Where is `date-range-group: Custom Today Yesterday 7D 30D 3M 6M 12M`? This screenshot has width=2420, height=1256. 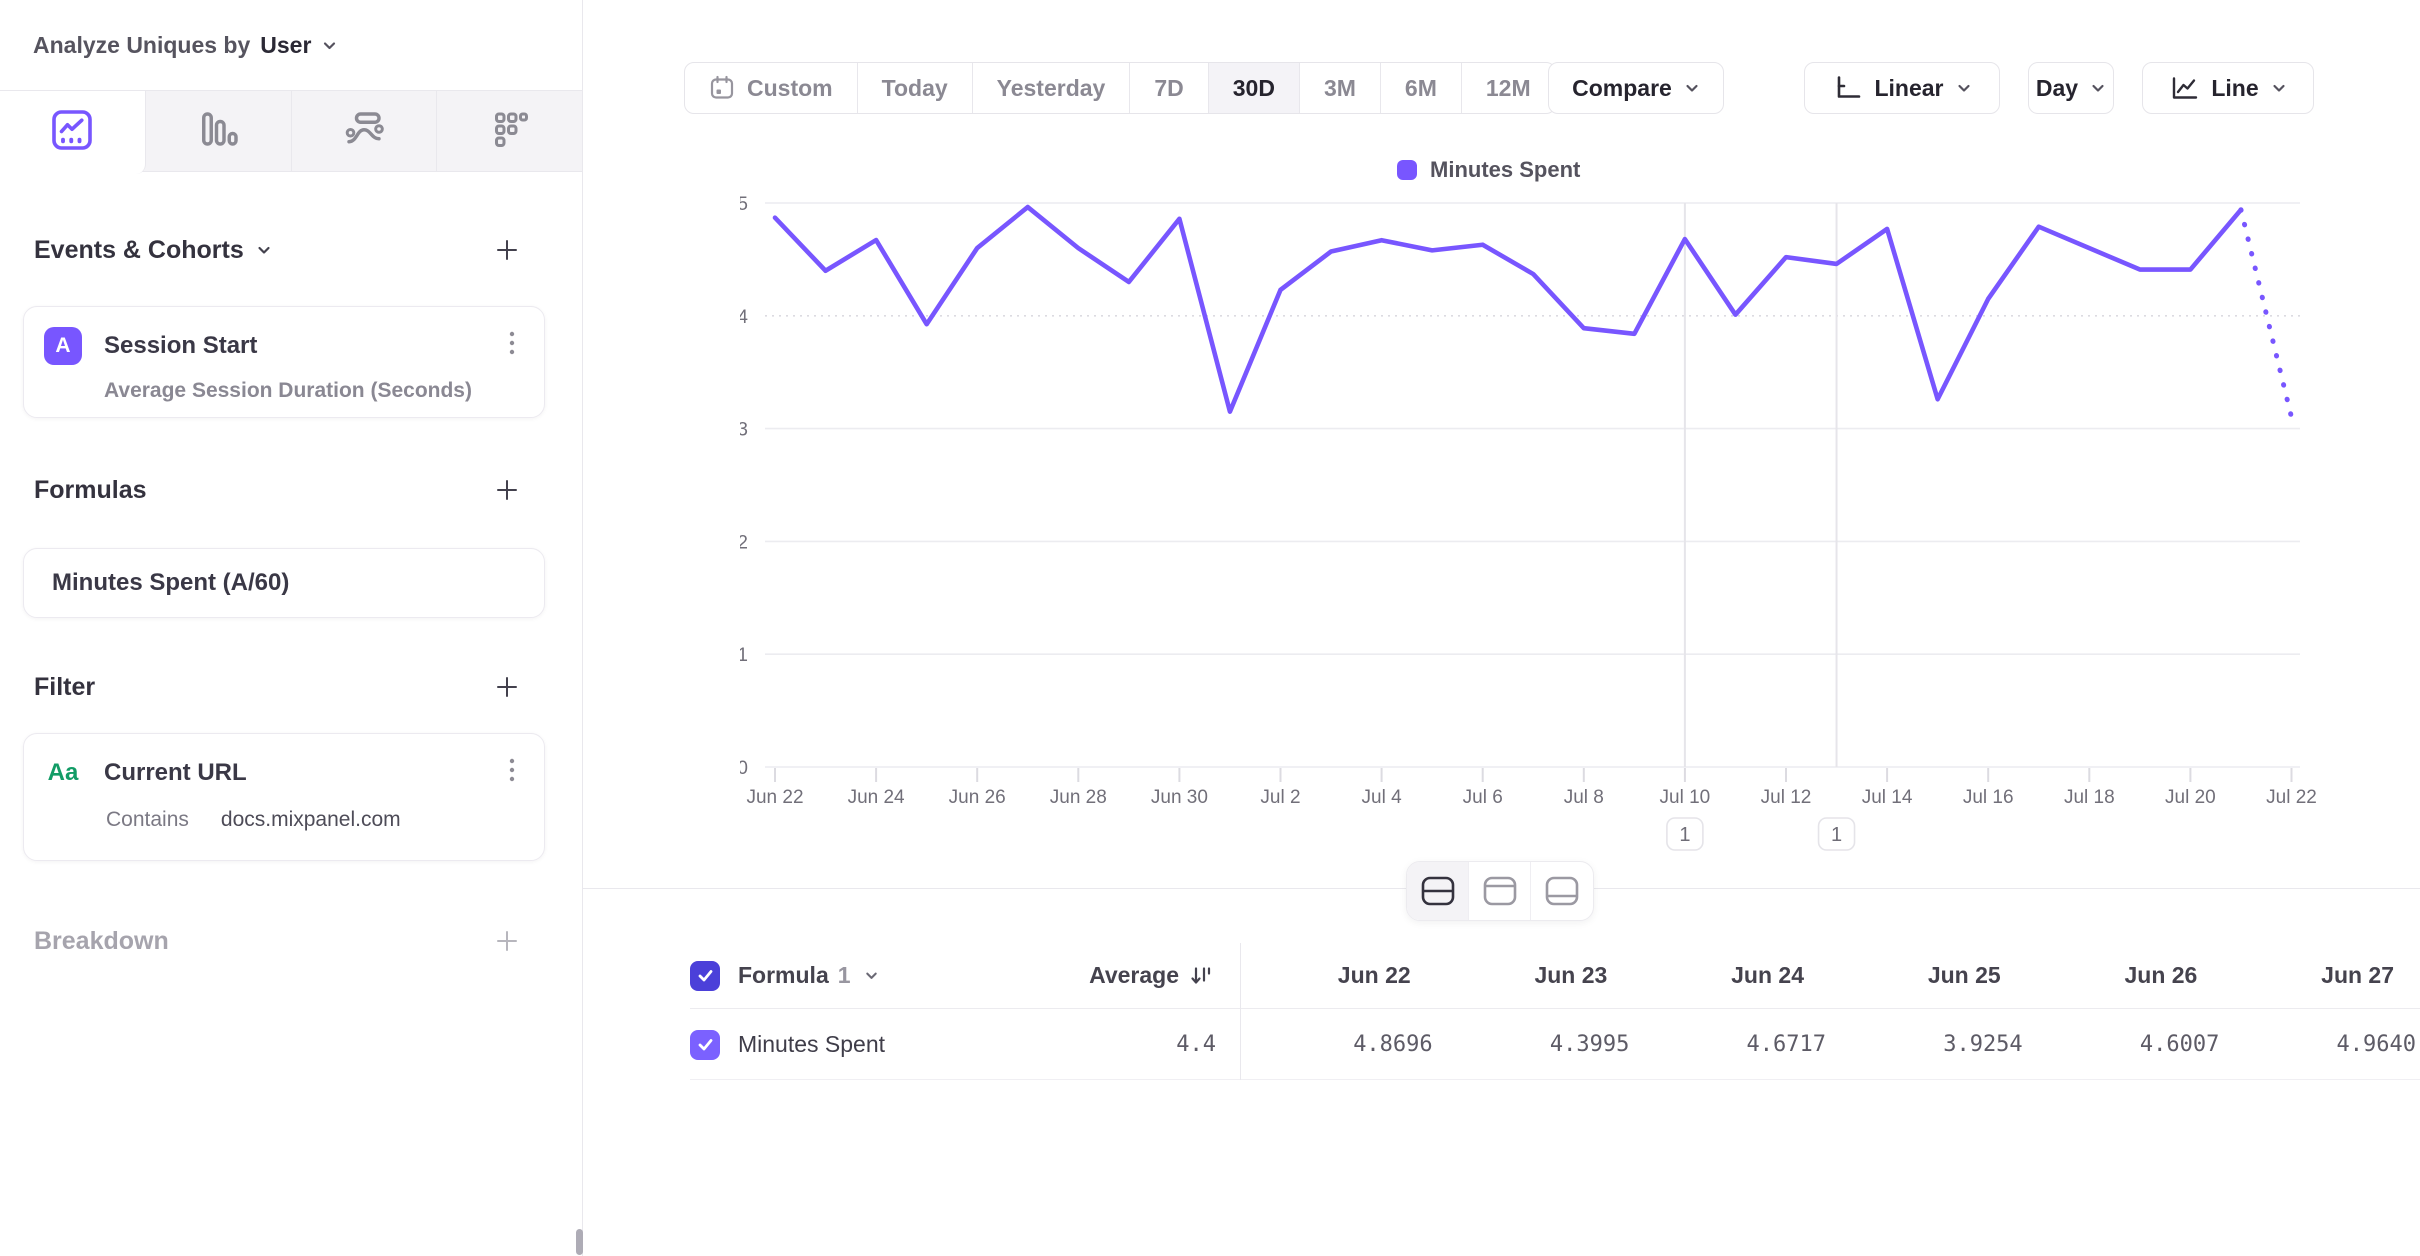
date-range-group: Custom Today Yesterday 7D 30D 3M 6M 12M is located at coordinates (1120, 88).